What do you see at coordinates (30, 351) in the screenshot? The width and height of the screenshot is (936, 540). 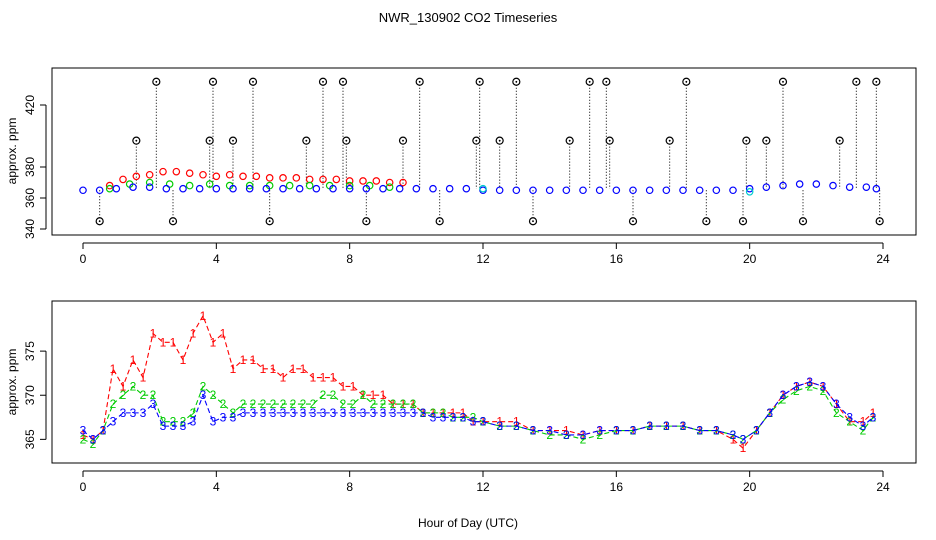 I see `bottom-y-tick-label: 375` at bounding box center [30, 351].